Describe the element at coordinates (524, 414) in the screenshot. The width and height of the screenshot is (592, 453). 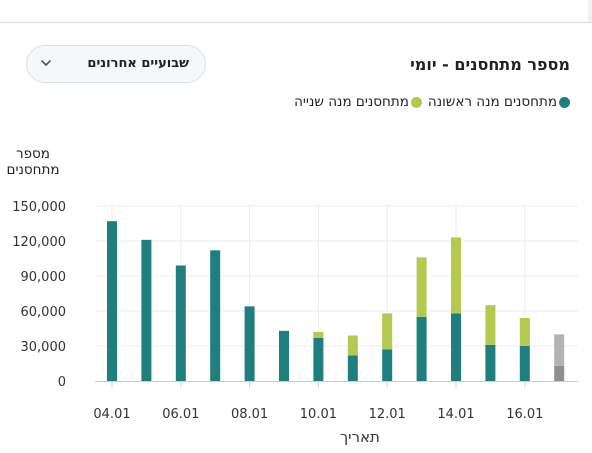
I see `x-tick-label: 16.01` at that location.